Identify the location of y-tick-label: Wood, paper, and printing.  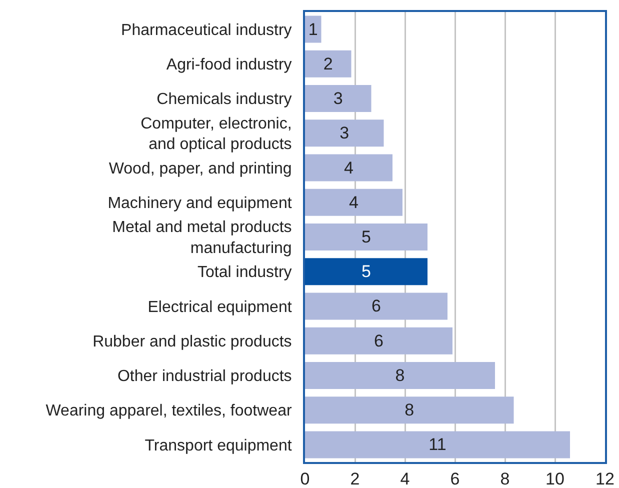
(200, 169).